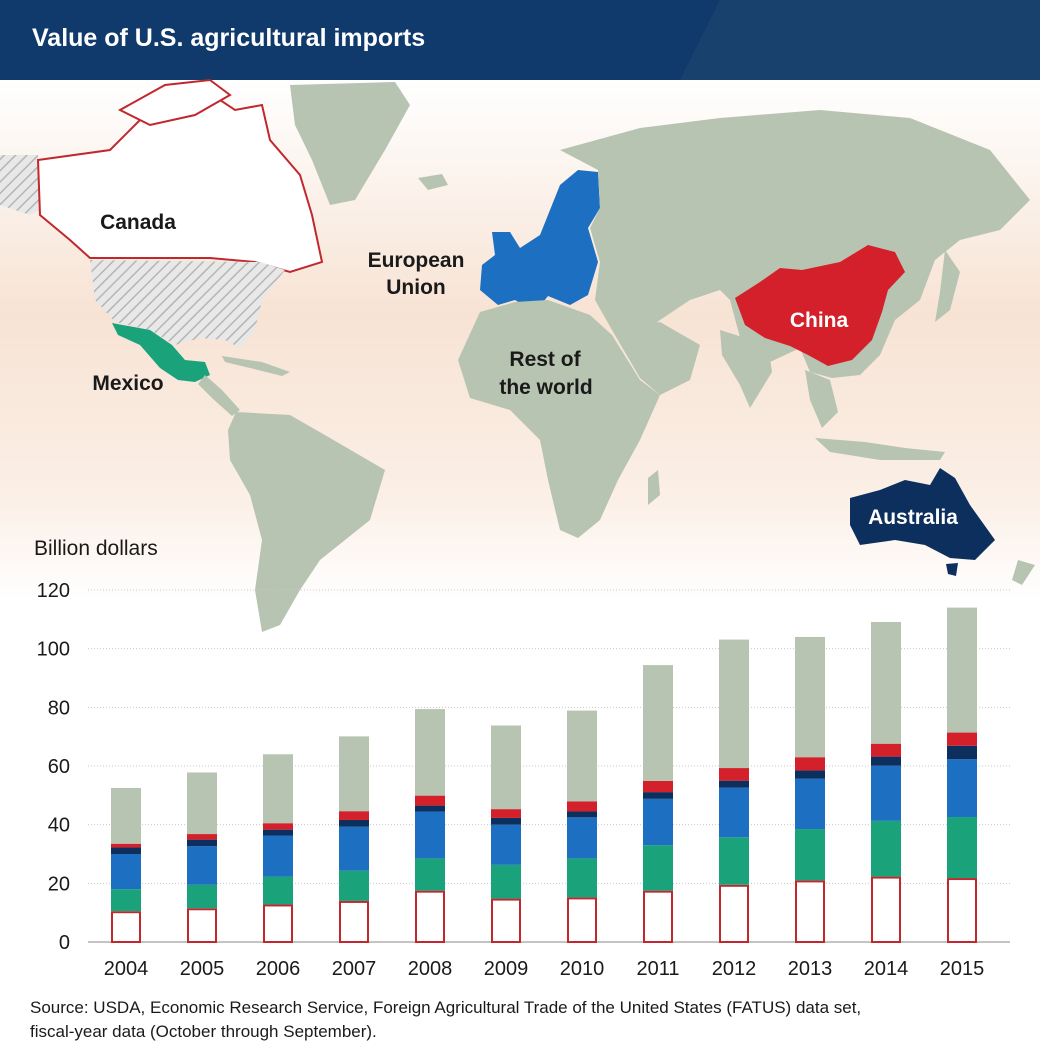  Describe the element at coordinates (202, 969) in the screenshot. I see `x-tick-label: 2005` at that location.